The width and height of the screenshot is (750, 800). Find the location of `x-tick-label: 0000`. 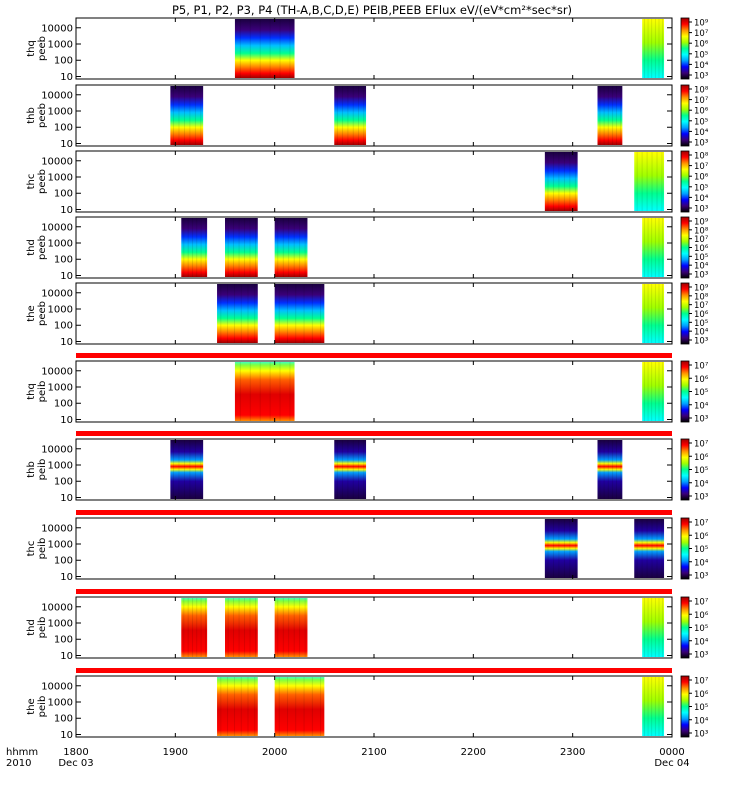

x-tick-label: 0000 is located at coordinates (671, 752).